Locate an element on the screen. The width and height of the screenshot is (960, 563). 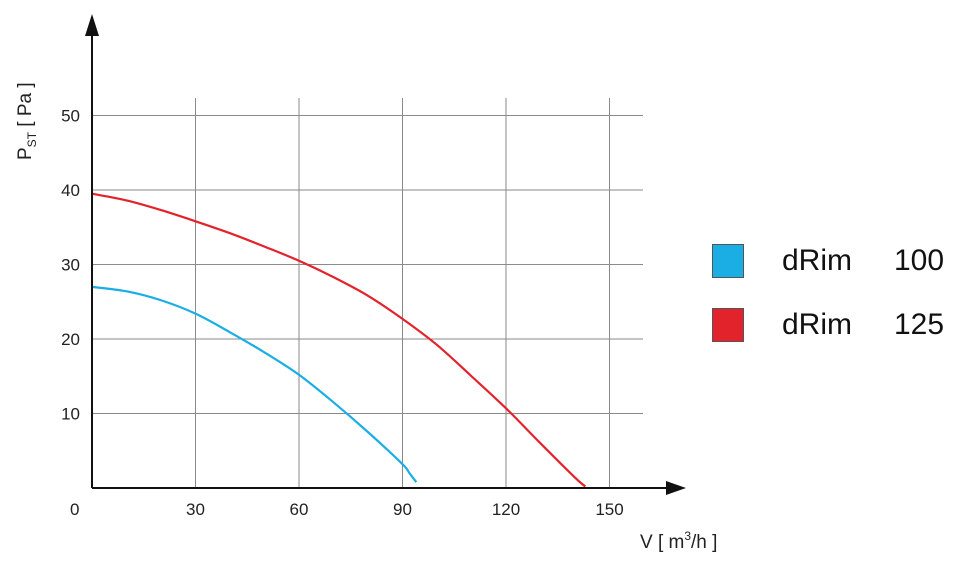
y-tick-label: 20 is located at coordinates (70, 339).